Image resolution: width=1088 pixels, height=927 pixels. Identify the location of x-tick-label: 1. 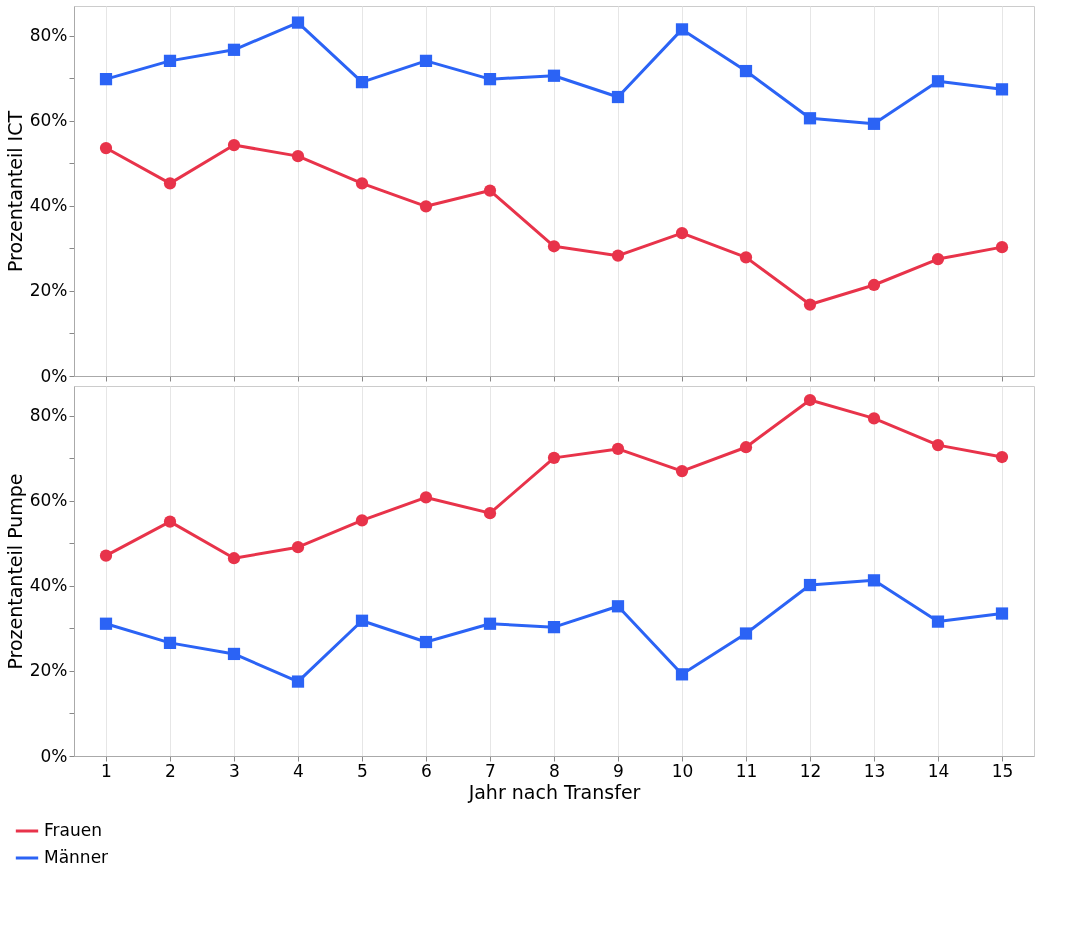
(106, 770).